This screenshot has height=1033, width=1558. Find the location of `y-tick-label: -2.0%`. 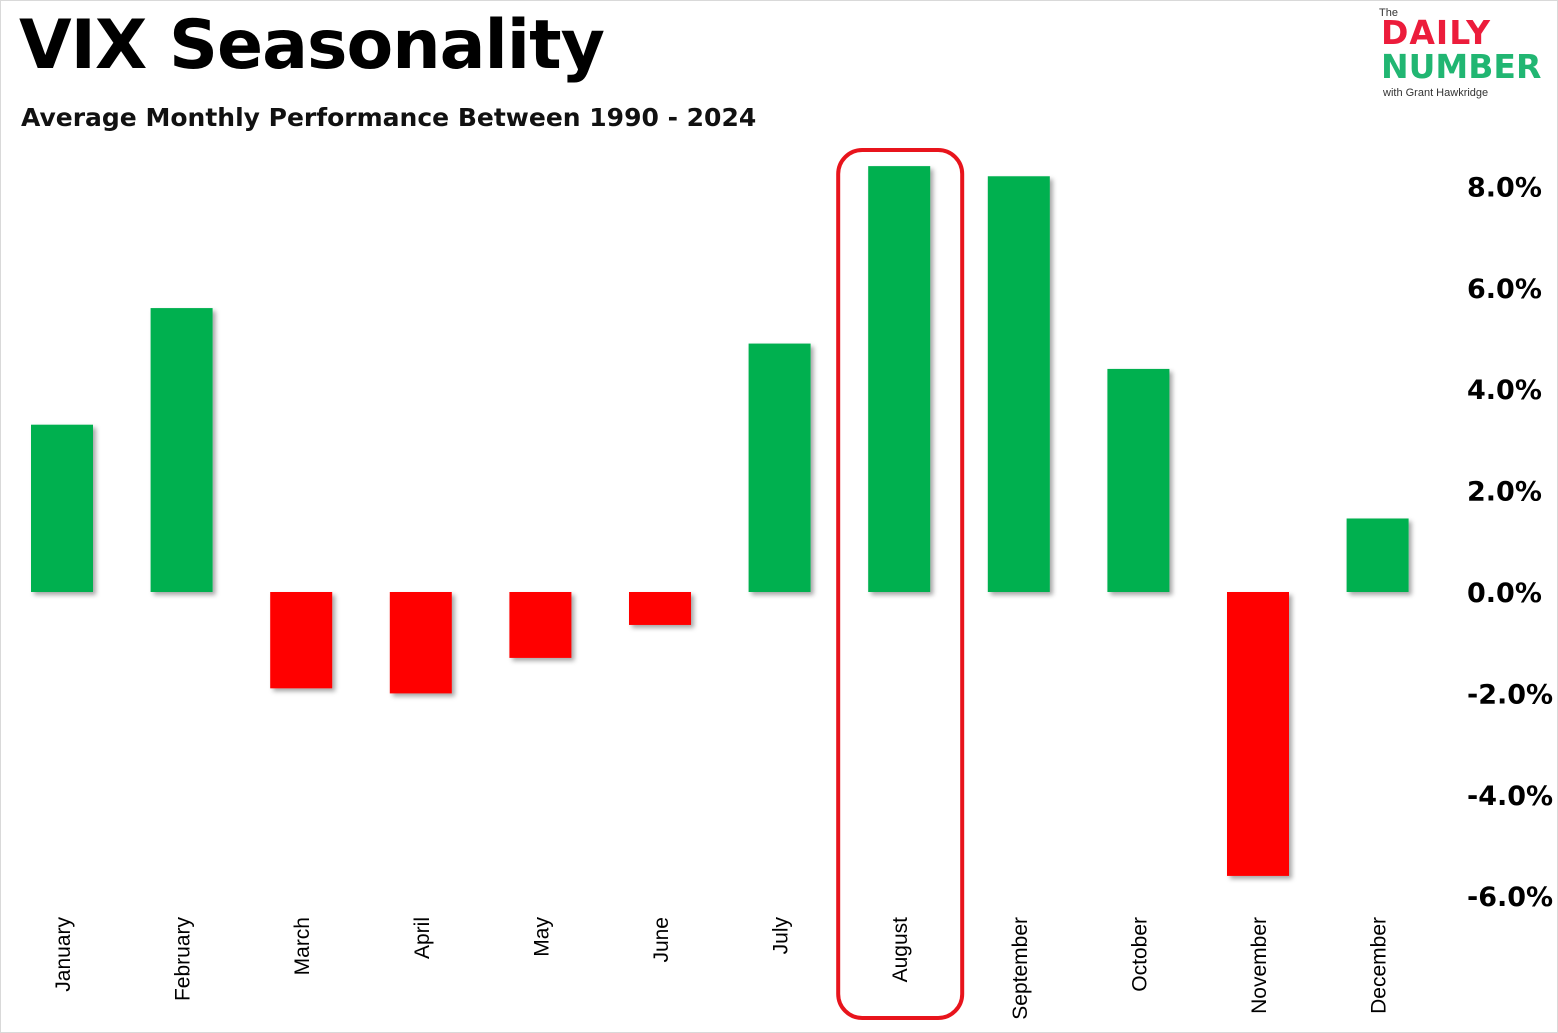

y-tick-label: -2.0% is located at coordinates (1510, 694).